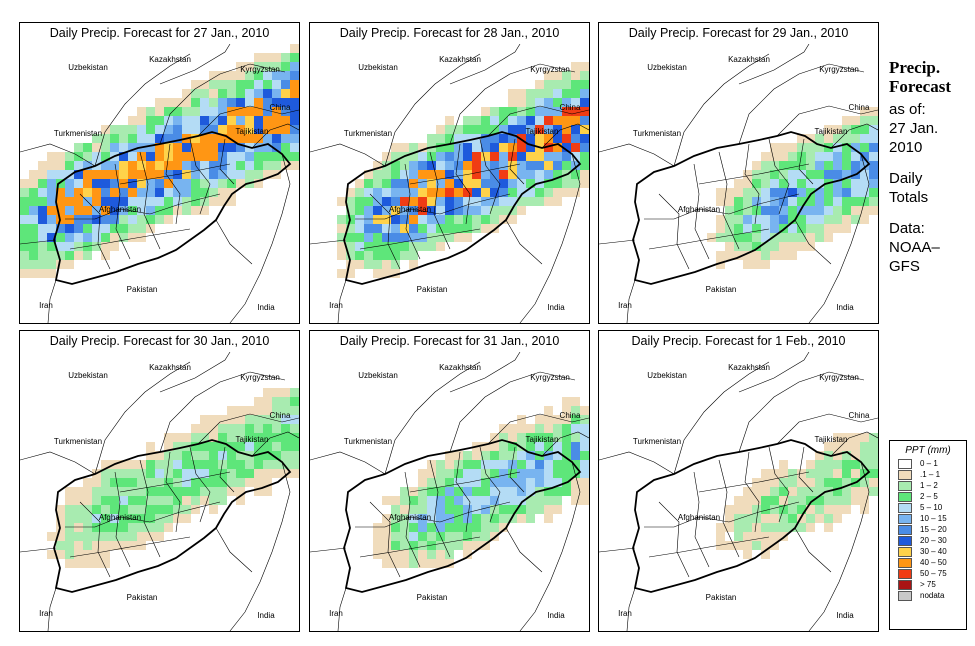 The height and width of the screenshot is (646, 975). What do you see at coordinates (929, 485) in the screenshot?
I see `legend-label: 1 – 2` at bounding box center [929, 485].